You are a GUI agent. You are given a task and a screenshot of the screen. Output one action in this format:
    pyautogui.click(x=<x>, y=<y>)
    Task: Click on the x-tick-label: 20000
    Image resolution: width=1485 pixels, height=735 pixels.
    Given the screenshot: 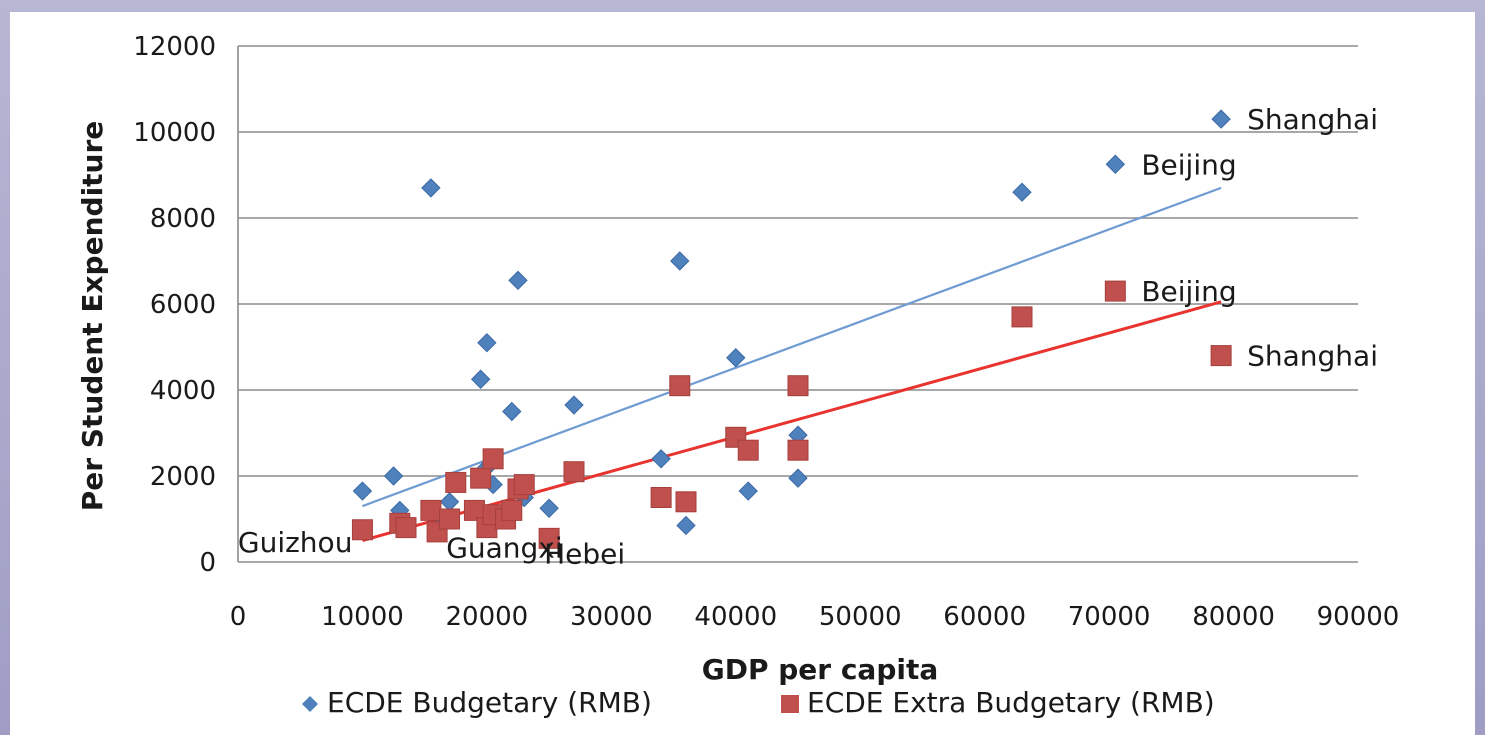 What is the action you would take?
    pyautogui.click(x=487, y=617)
    